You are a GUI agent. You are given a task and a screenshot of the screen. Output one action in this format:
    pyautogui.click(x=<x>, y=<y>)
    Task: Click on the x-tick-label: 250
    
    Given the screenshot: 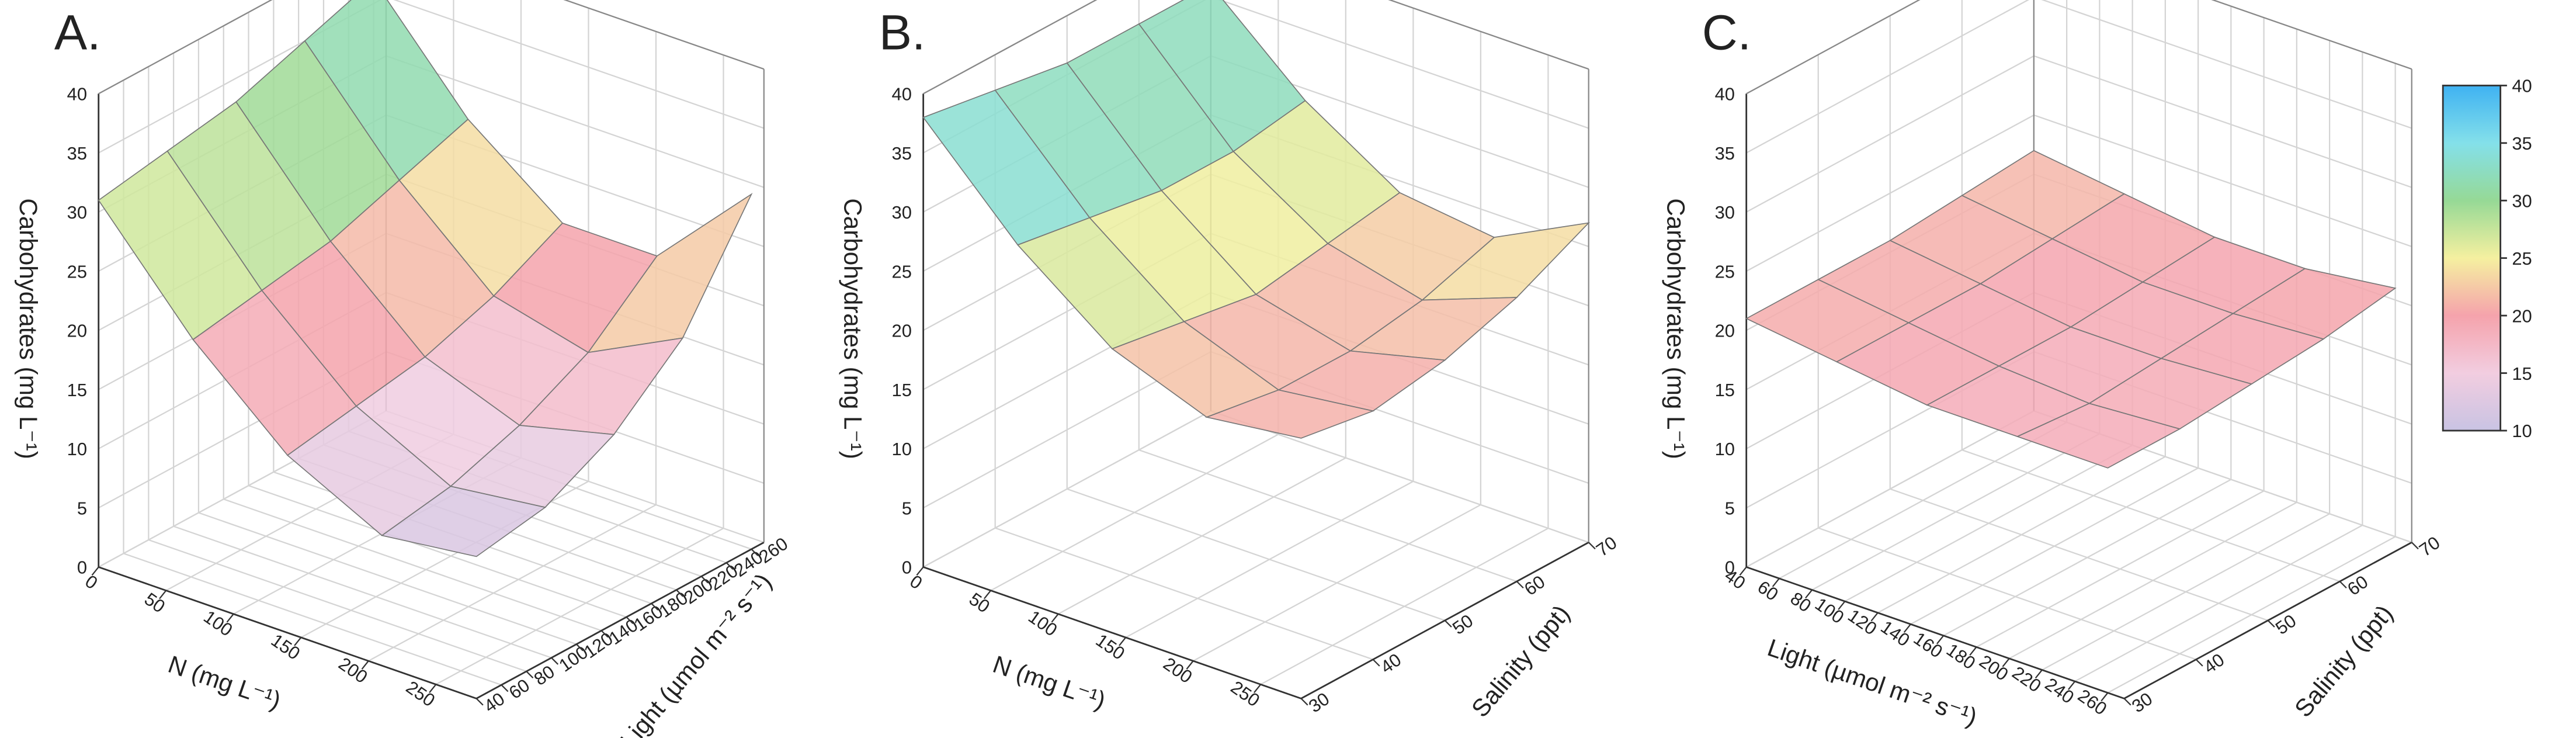 What is the action you would take?
    pyautogui.click(x=1245, y=694)
    